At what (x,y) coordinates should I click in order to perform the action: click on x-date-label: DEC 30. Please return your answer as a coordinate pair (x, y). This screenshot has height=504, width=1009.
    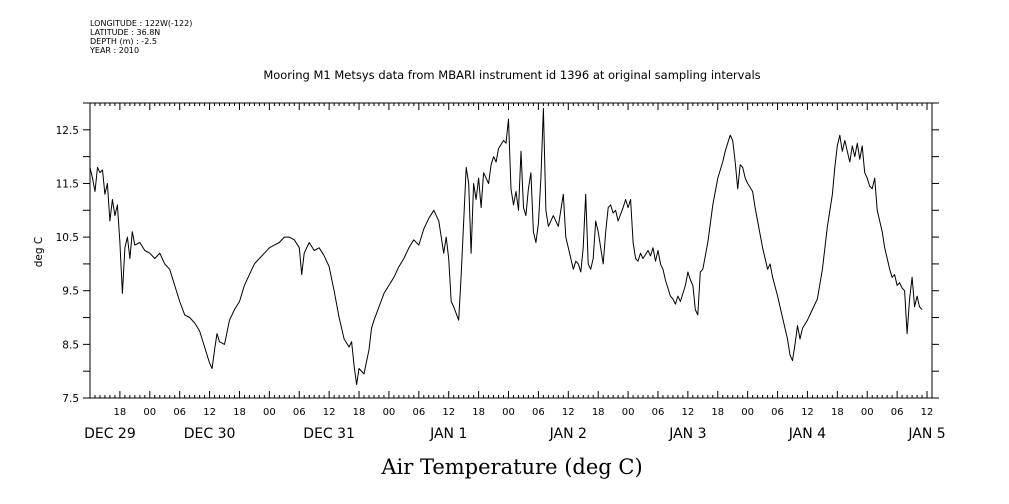
    Looking at the image, I should click on (210, 434).